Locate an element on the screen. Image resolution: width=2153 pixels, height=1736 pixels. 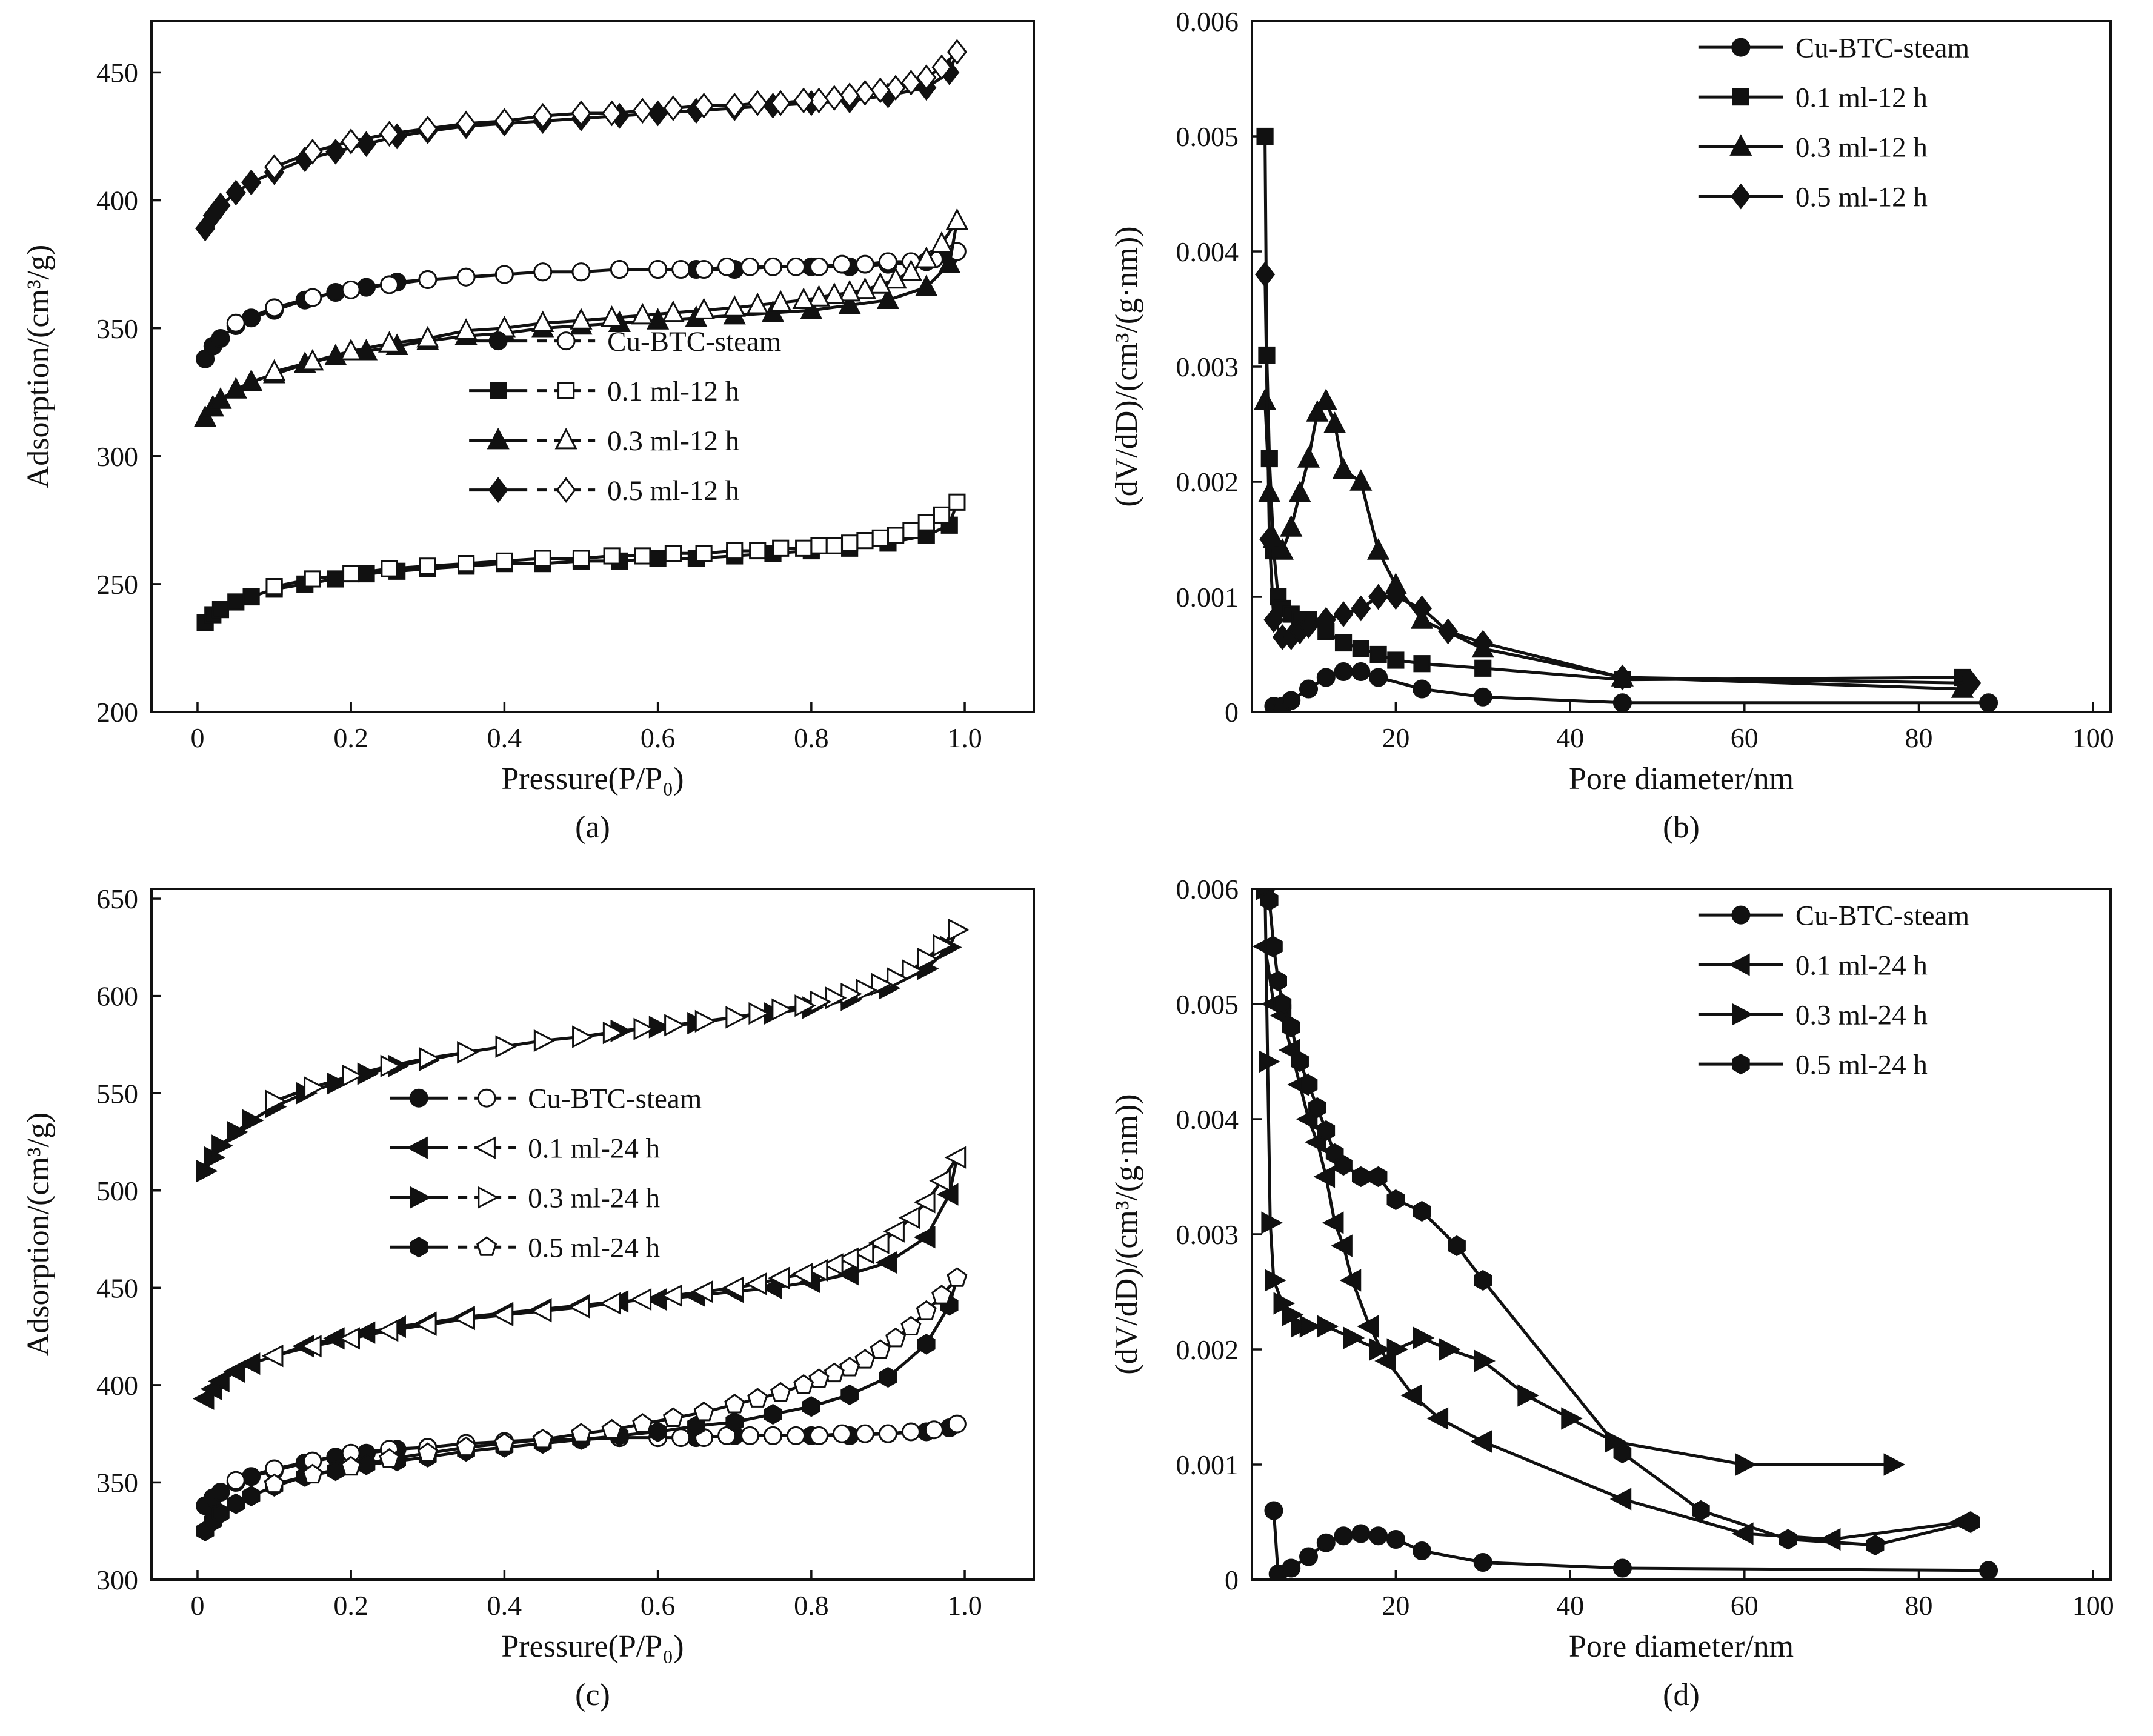
panel-c-caption: (c) is located at coordinates (592, 1695).